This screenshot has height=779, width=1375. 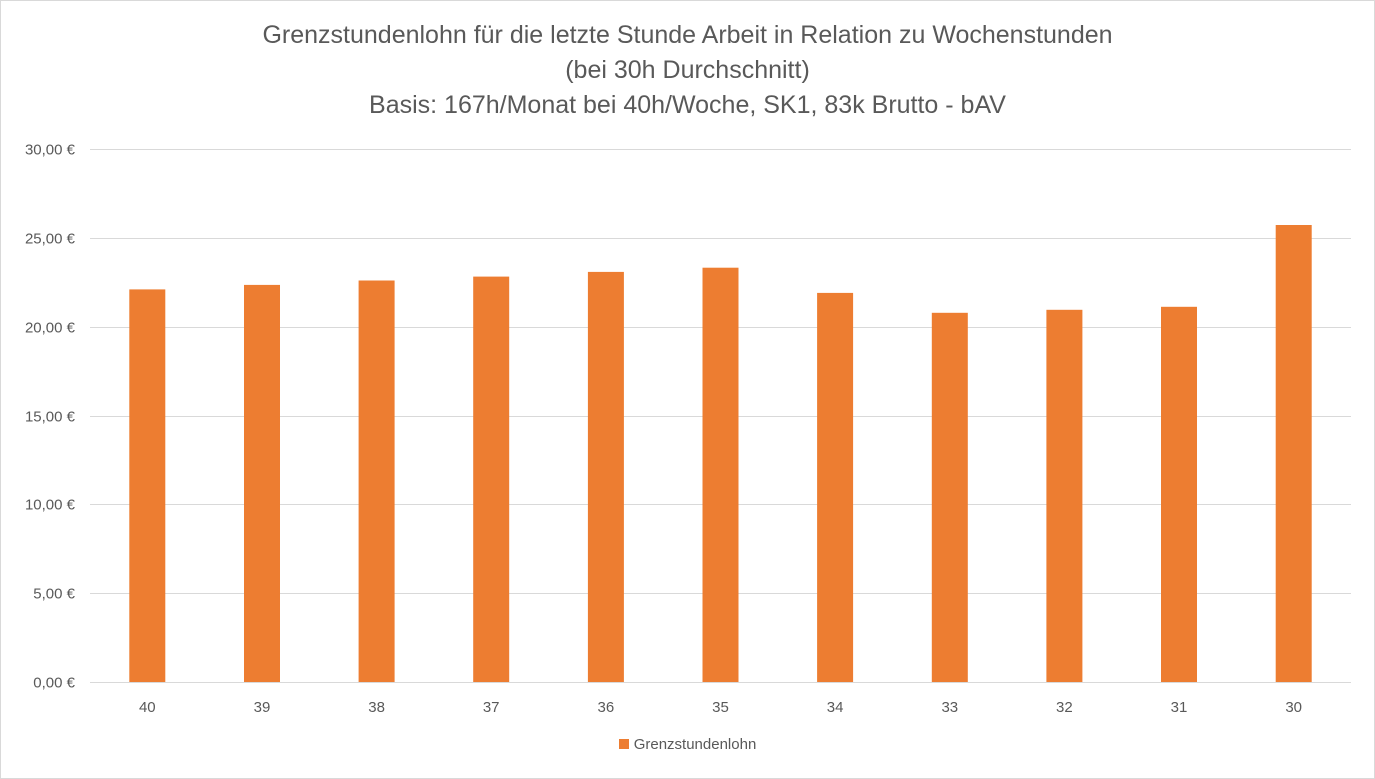 I want to click on y-tick-label: 15,00 €, so click(x=50, y=417).